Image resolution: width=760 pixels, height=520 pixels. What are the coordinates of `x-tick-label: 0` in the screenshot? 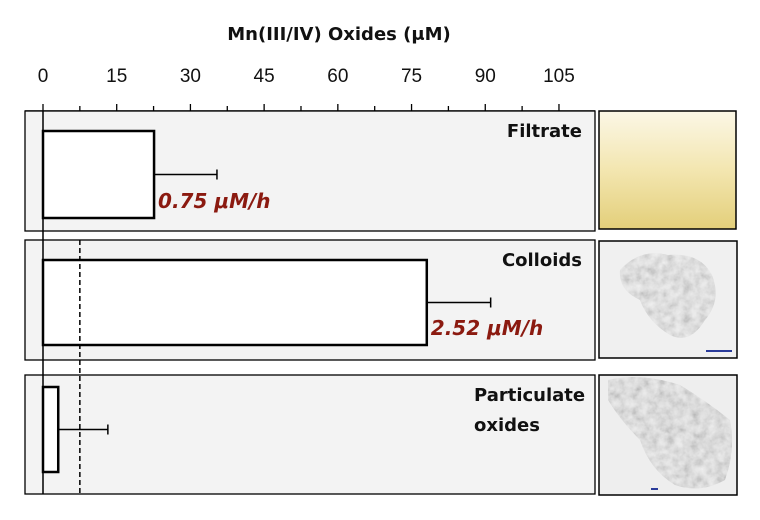 It's located at (43, 76).